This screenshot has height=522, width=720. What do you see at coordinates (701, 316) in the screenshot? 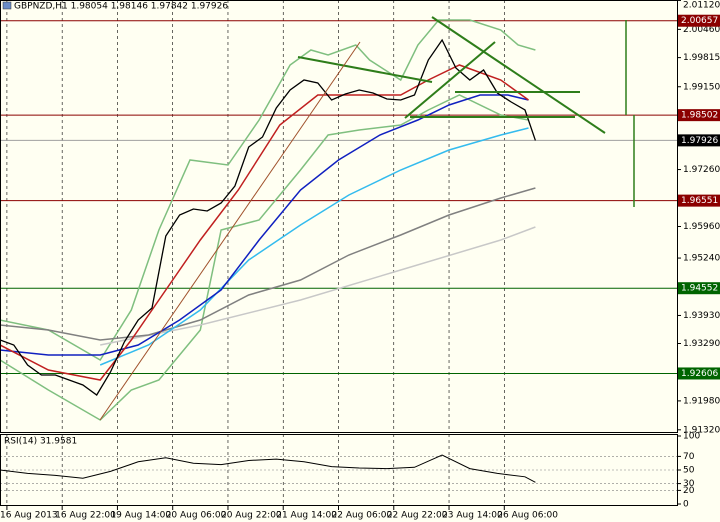
I see `y-tick-label: 1.93930` at bounding box center [701, 316].